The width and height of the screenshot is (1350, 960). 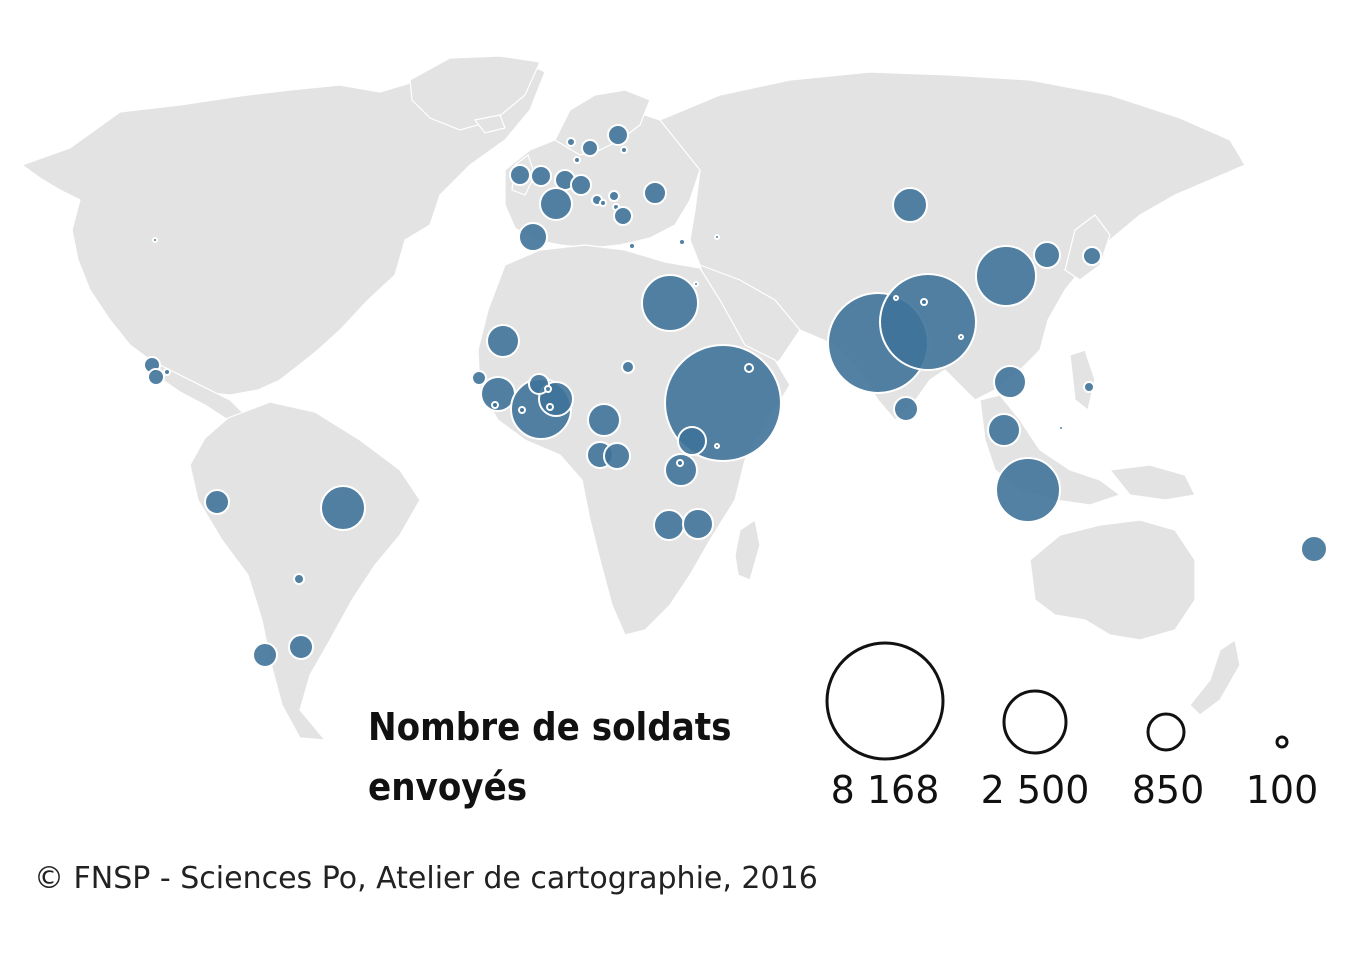 I want to click on legend-value-850: 850, so click(x=1168, y=790).